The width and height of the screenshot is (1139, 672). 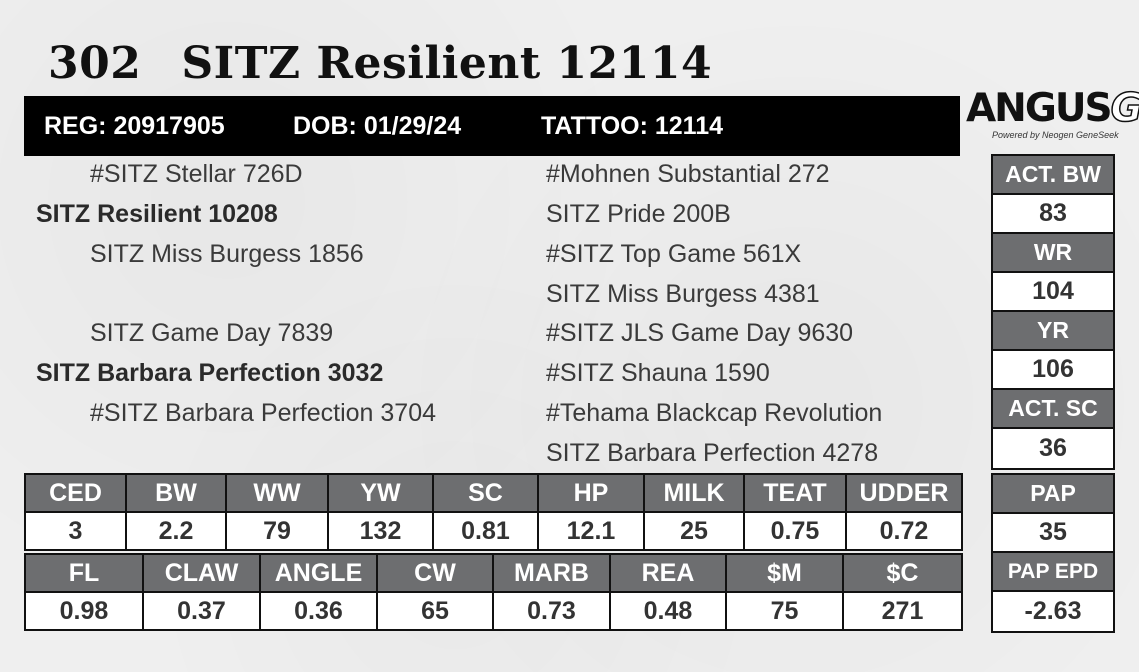 I want to click on epd-value-cw: 65, so click(x=435, y=611).